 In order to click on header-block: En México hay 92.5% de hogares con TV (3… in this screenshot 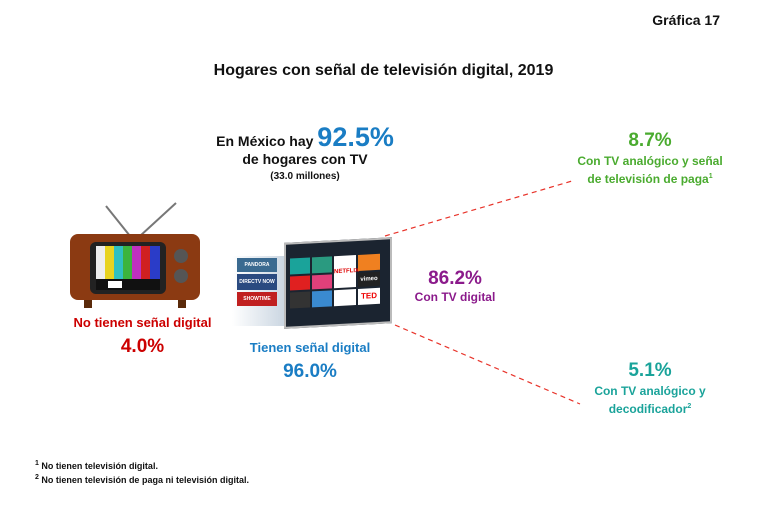, I will do `click(305, 155)`.